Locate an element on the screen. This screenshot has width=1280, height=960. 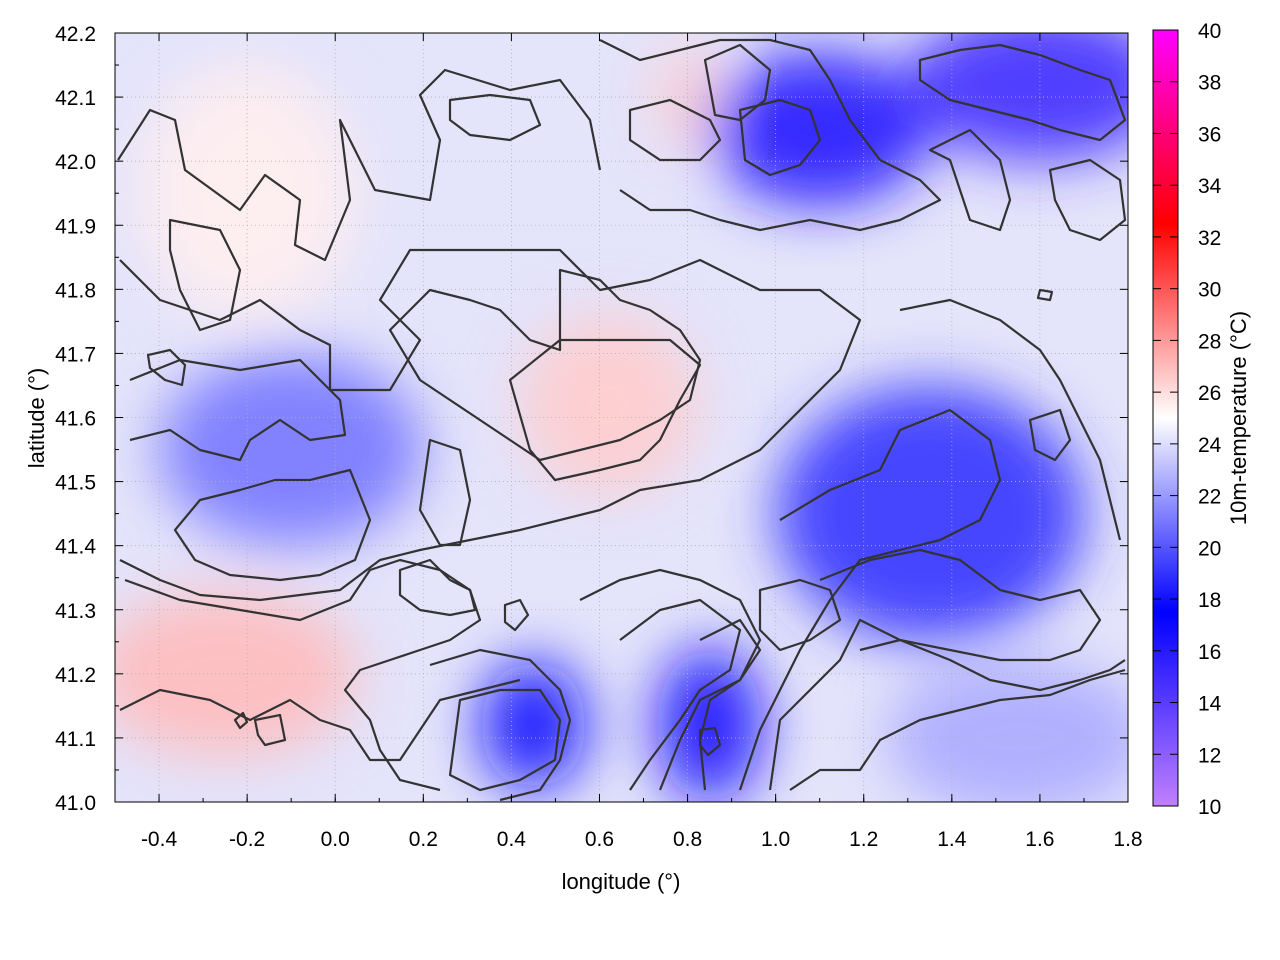
x-tick-label: 1.4 is located at coordinates (952, 839).